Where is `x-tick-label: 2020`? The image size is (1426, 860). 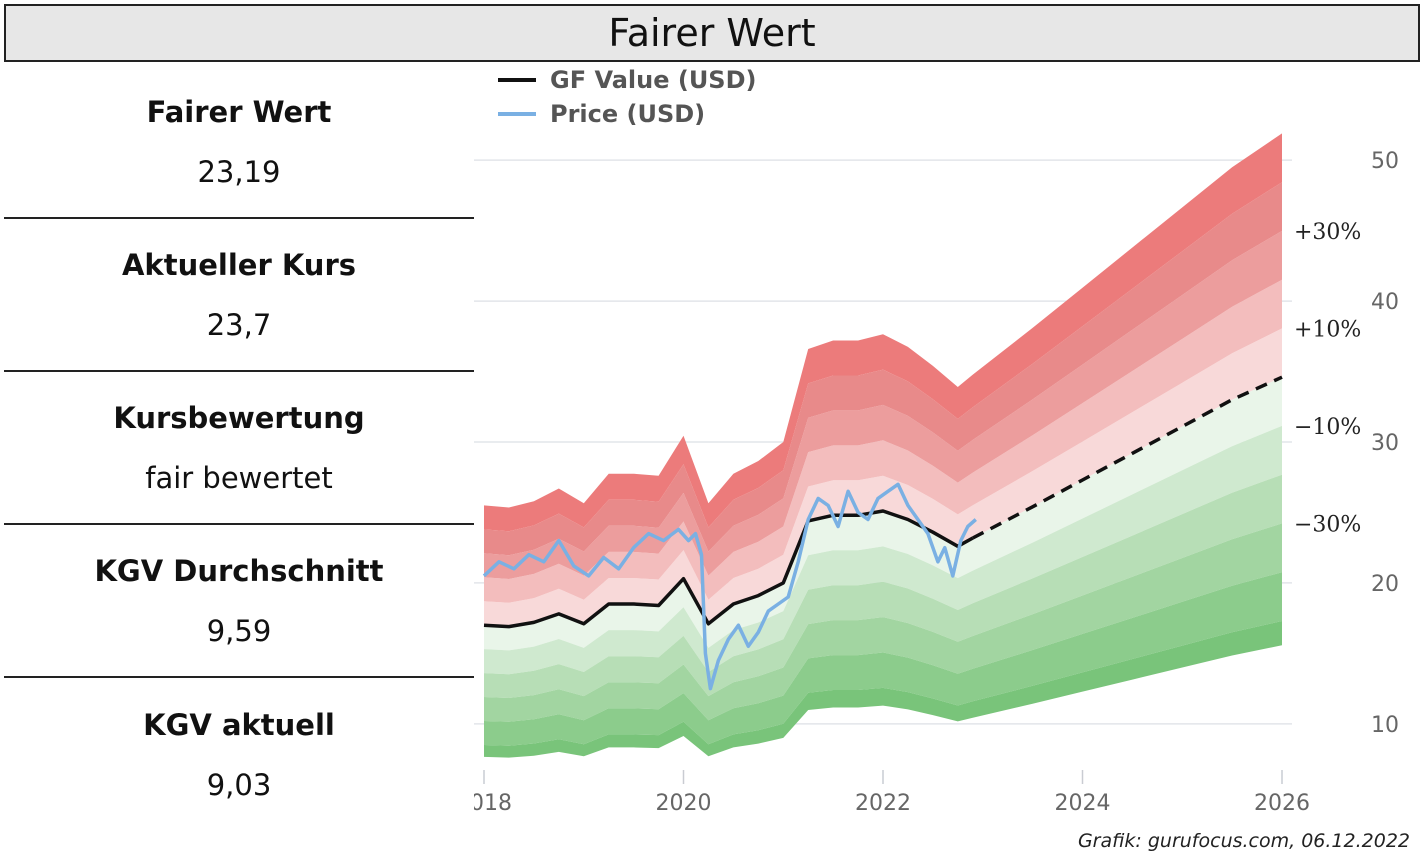
x-tick-label: 2020 is located at coordinates (684, 803).